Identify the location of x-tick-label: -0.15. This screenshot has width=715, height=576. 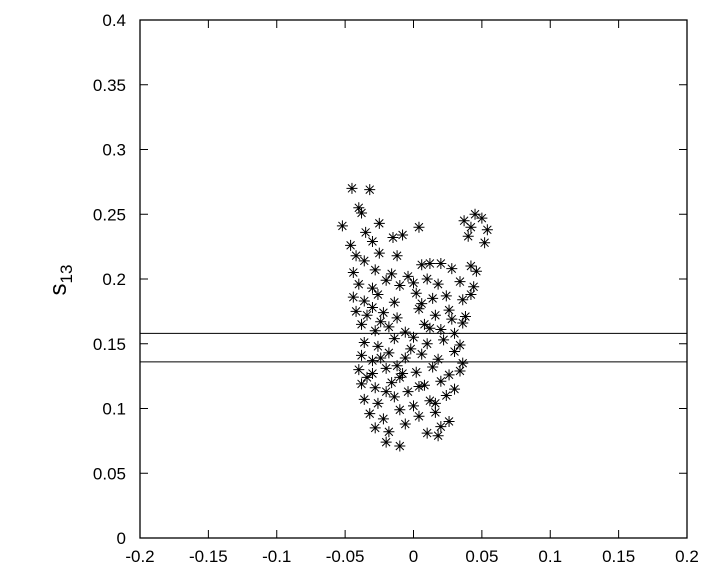
(208, 556).